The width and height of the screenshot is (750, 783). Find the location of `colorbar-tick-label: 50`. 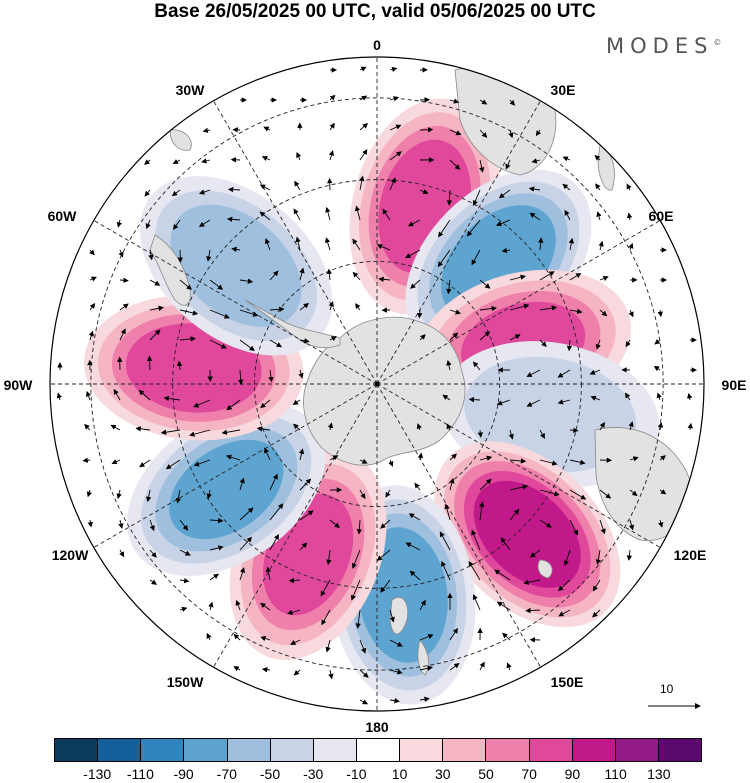

colorbar-tick-label: 50 is located at coordinates (486, 774).